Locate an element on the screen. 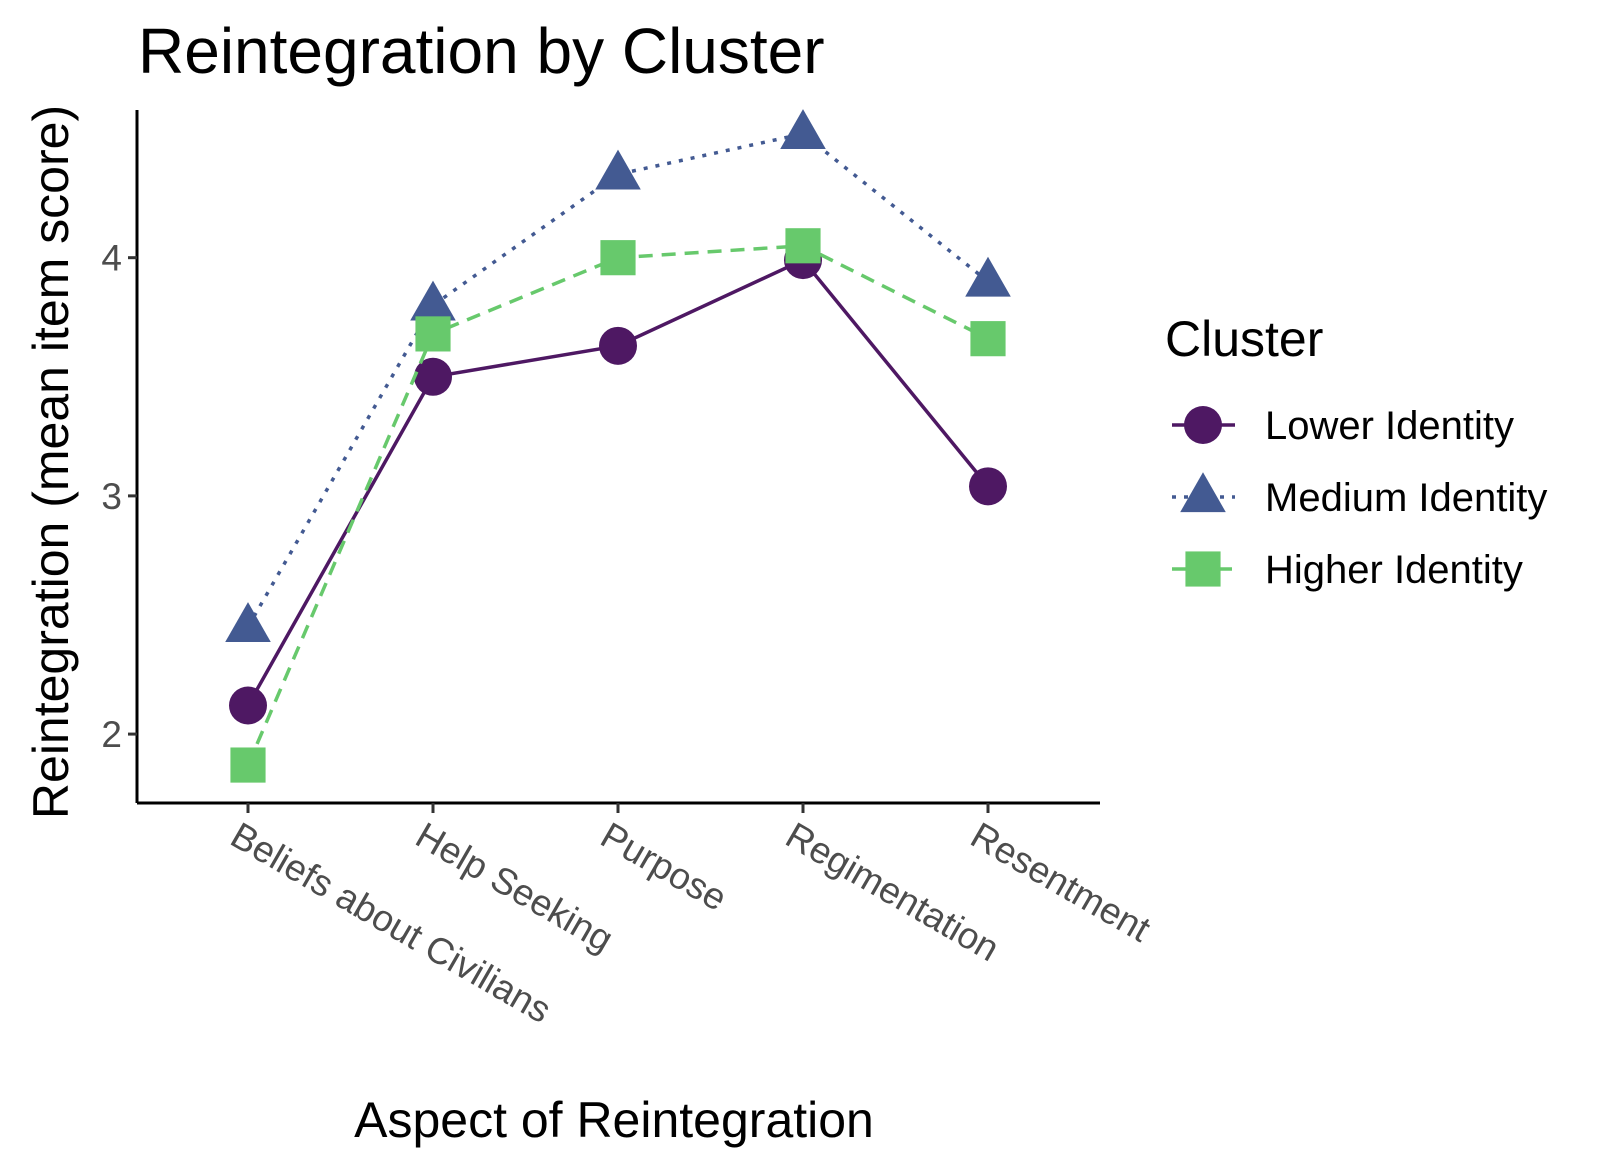 Image resolution: width=1624 pixels, height=1162 pixels. legend-label: Lower Identity is located at coordinates (1389, 426).